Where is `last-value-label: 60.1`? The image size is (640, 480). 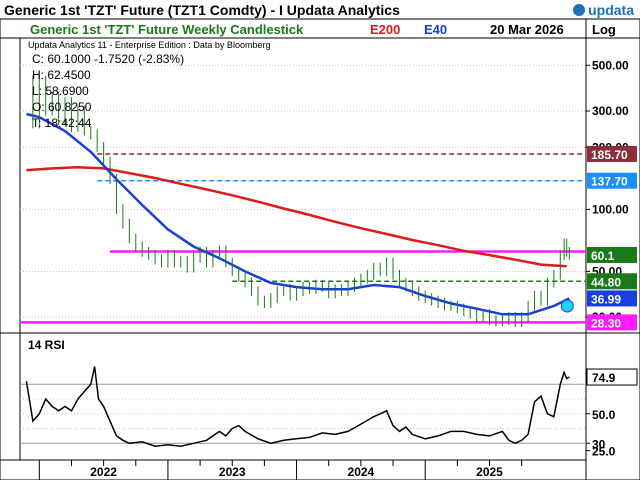
last-value-label: 60.1 is located at coordinates (603, 256).